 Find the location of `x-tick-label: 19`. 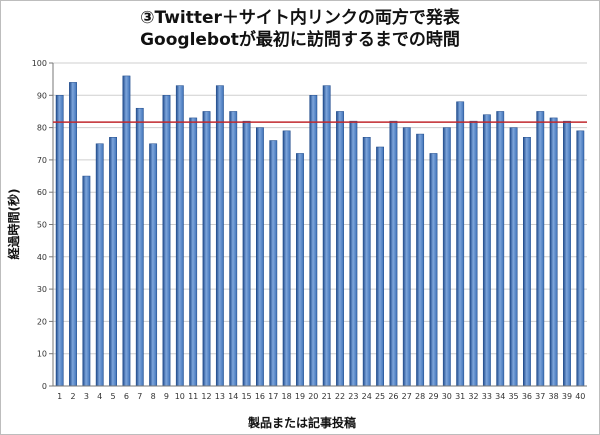

x-tick-label: 19 is located at coordinates (300, 396).